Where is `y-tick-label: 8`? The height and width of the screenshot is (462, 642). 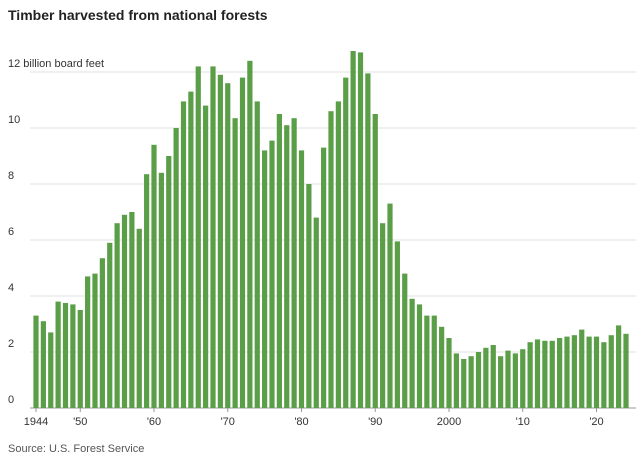
y-tick-label: 8 is located at coordinates (11, 176).